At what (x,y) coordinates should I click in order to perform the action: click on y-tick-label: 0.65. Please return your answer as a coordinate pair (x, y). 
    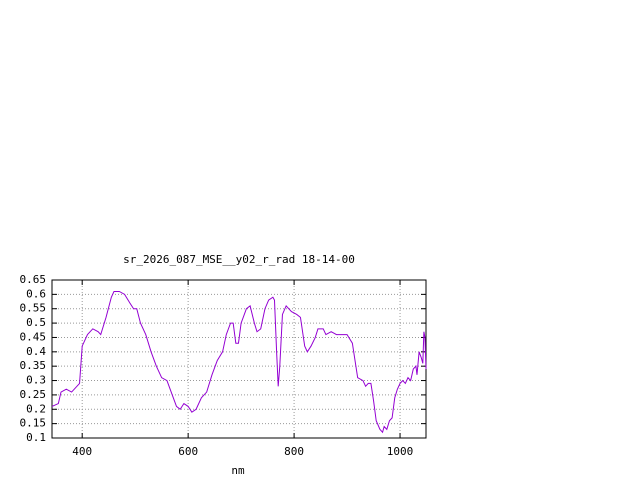
    Looking at the image, I should click on (33, 279).